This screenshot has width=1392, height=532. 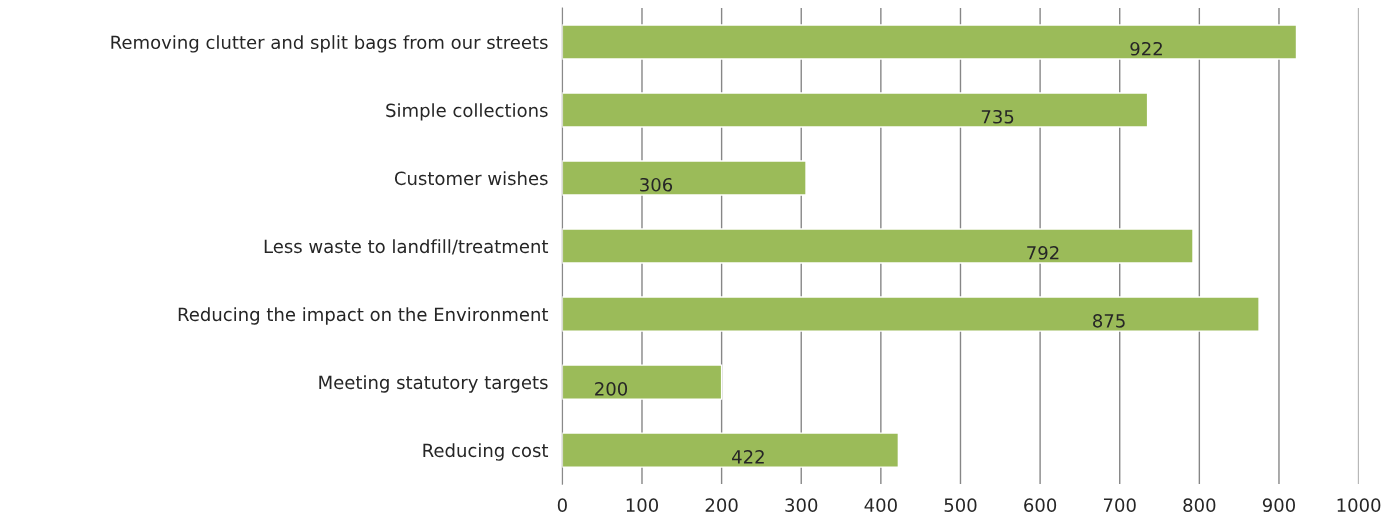 What do you see at coordinates (1146, 48) in the screenshot?
I see `data-label: 922` at bounding box center [1146, 48].